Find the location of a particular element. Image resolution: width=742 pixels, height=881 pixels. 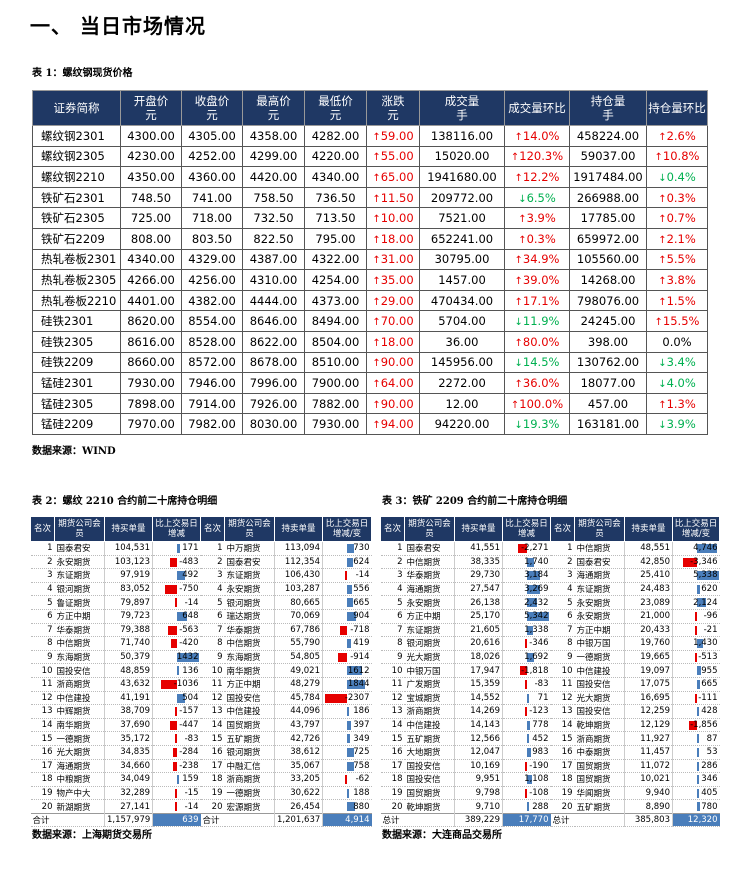

short-volume: 49,021 is located at coordinates (298, 670).